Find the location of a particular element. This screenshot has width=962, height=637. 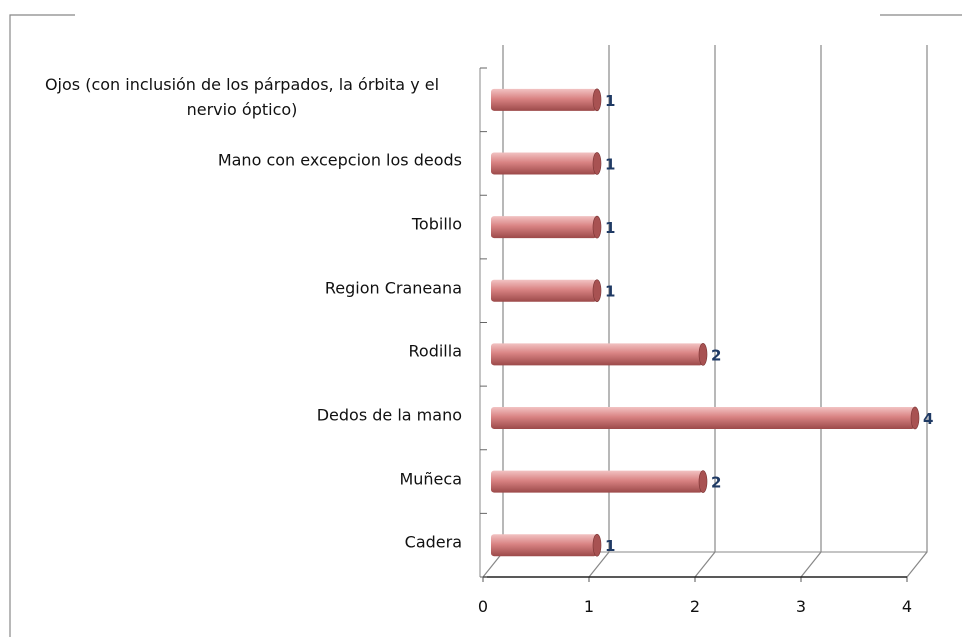

y-tick-text: Rodilla is located at coordinates (435, 351).